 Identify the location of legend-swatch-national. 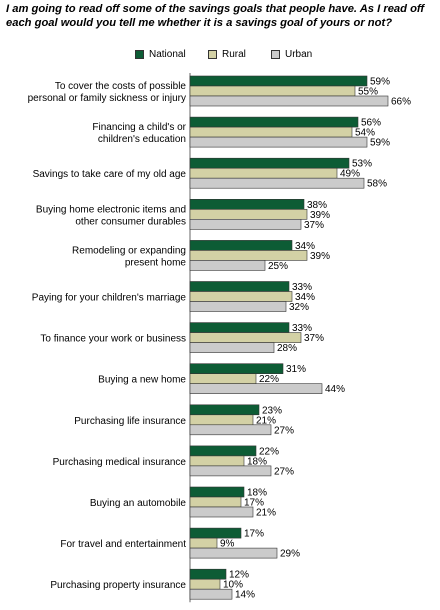
(139, 54).